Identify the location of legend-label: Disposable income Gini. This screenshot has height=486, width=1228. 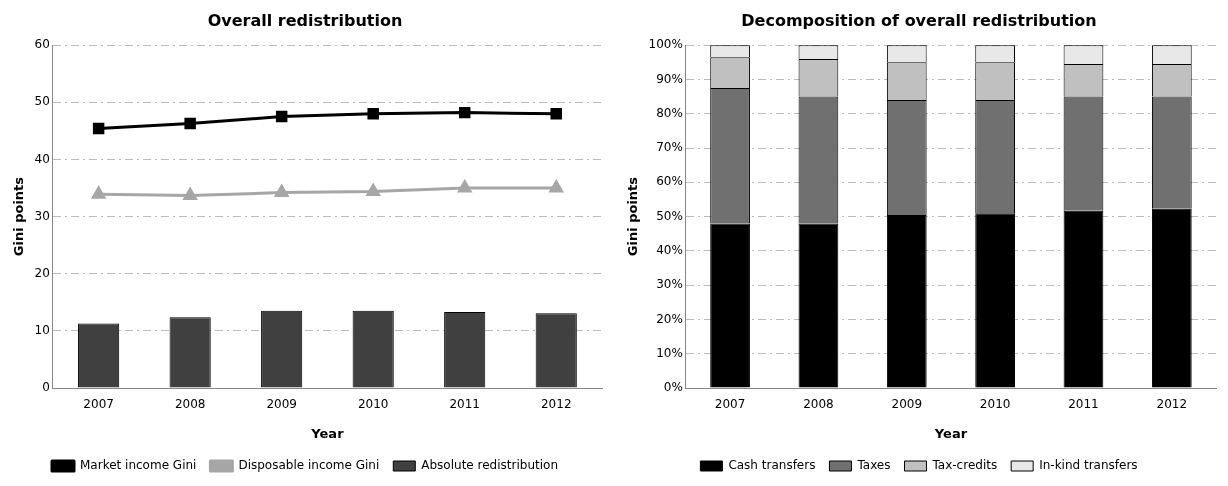
(309, 465).